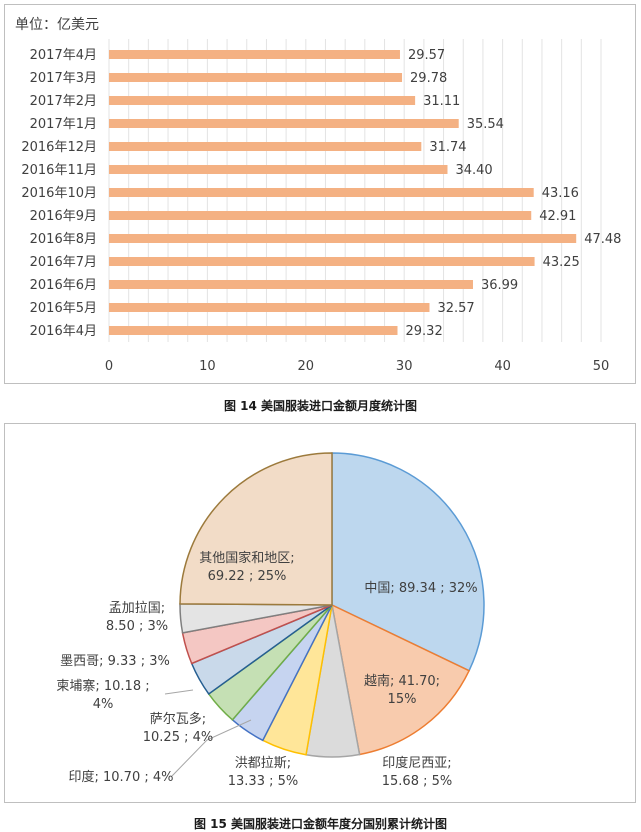 Image resolution: width=641 pixels, height=832 pixels. Describe the element at coordinates (178, 728) in the screenshot. I see `slice-label: 萨尔瓦多; 10.25 ; 4%` at that location.